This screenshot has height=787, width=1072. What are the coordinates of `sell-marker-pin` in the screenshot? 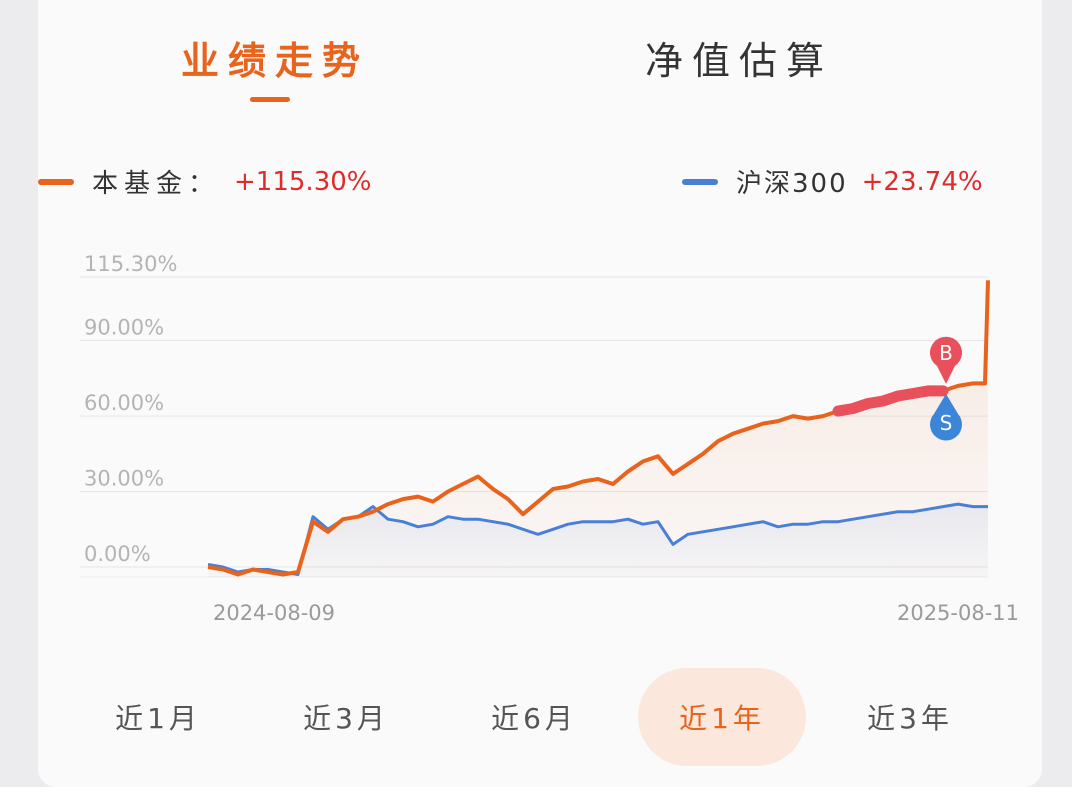 It's located at (946, 417).